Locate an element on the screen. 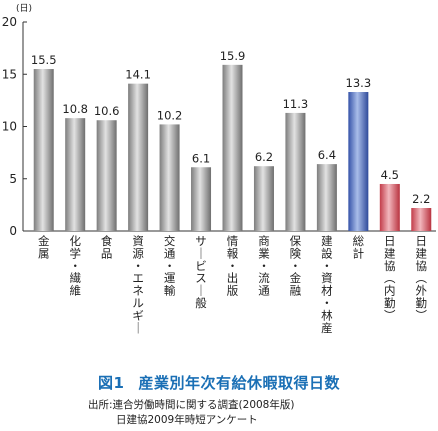 This screenshot has width=438, height=431. source-note: 出所:連合労働時間に関する調査(2008年版) 日建協2009年時短アンケート is located at coordinates (191, 413).